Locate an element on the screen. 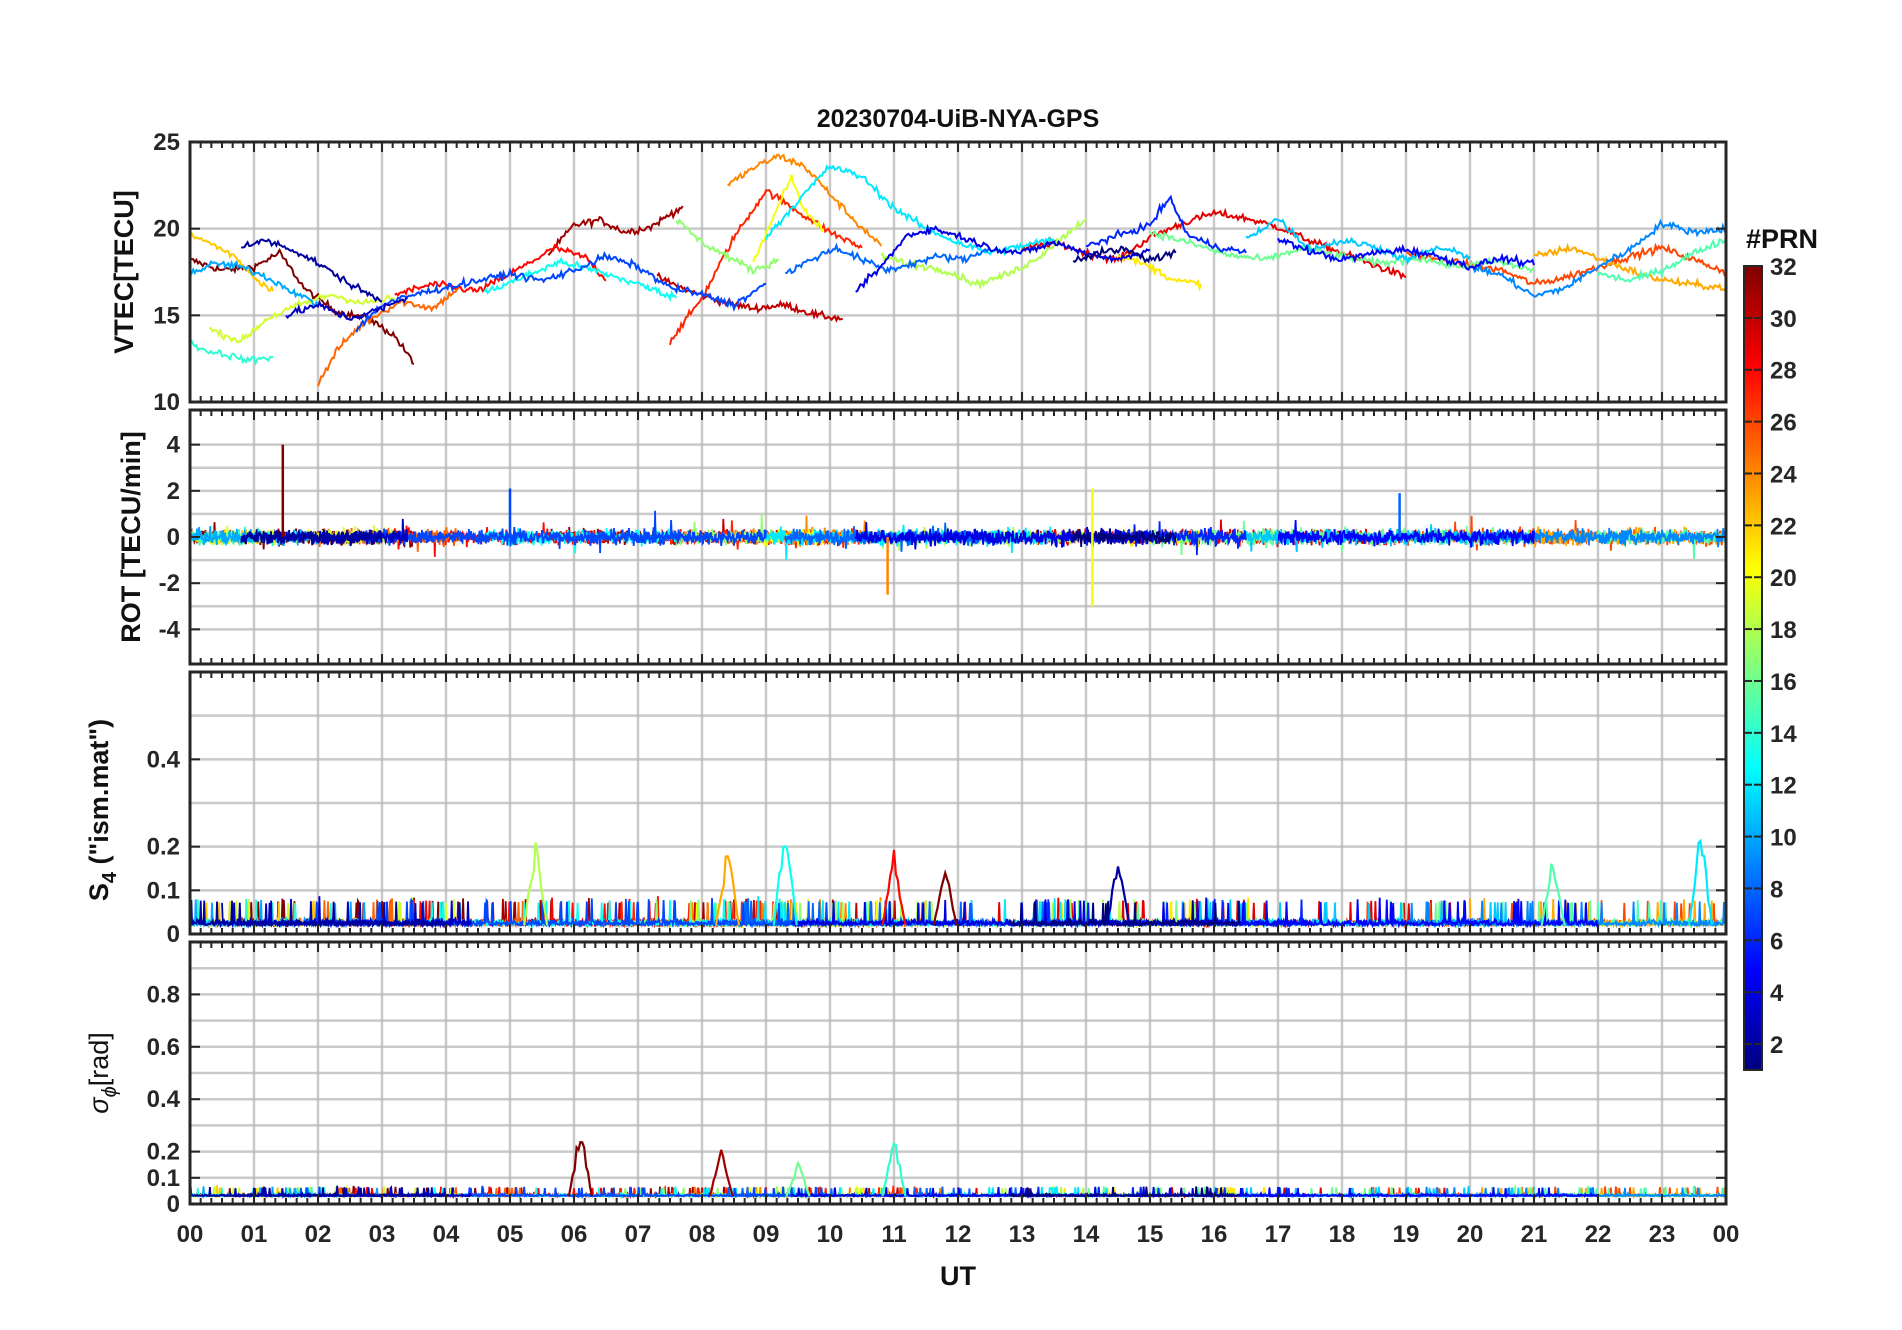  sigma-ylabel: σϕ[rad] is located at coordinates (102, 1072).